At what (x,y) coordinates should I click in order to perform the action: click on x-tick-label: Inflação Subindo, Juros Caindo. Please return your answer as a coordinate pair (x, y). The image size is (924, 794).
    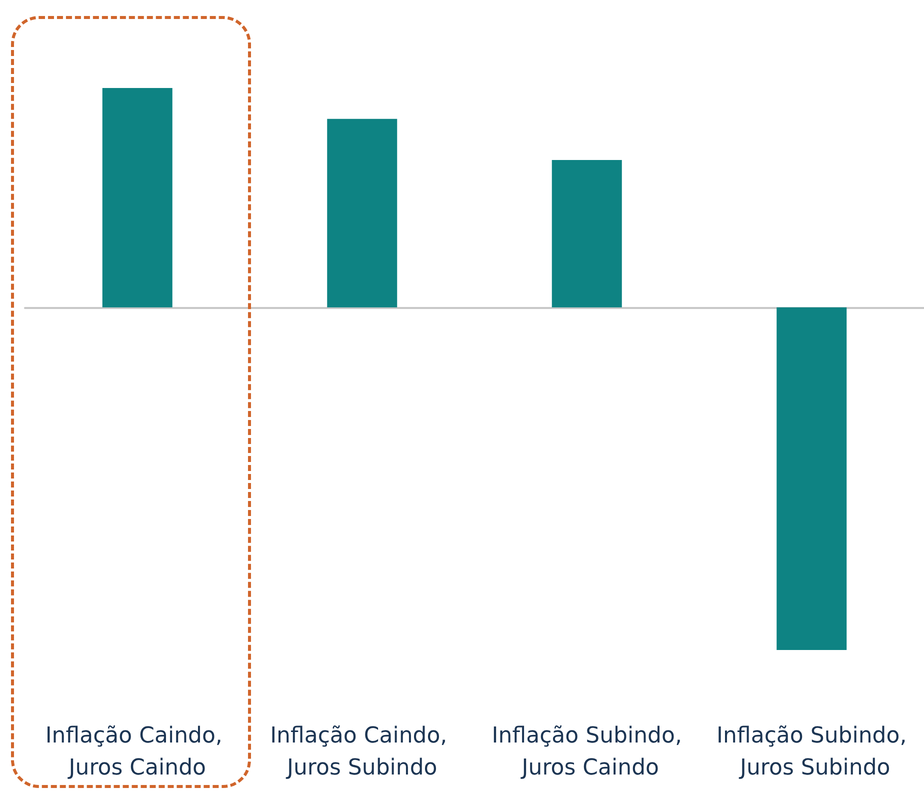
    Looking at the image, I should click on (587, 752).